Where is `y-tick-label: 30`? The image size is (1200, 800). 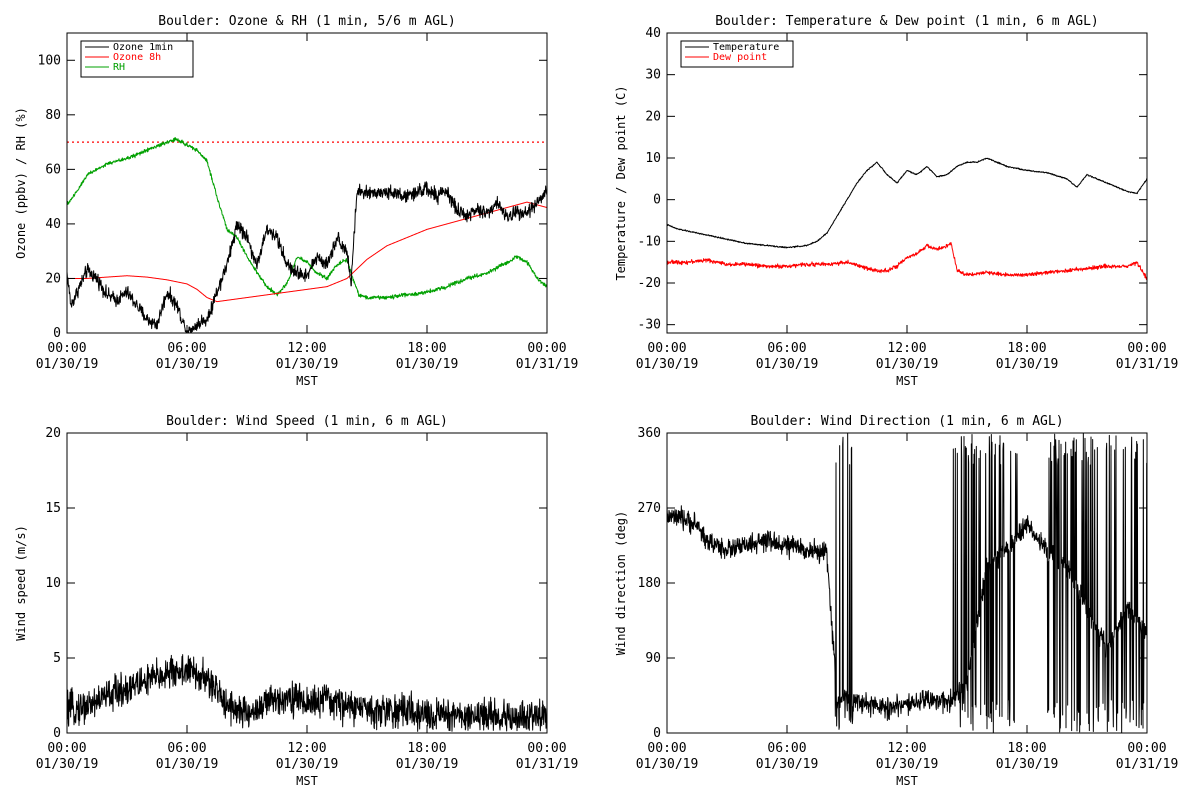 y-tick-label: 30 is located at coordinates (653, 75).